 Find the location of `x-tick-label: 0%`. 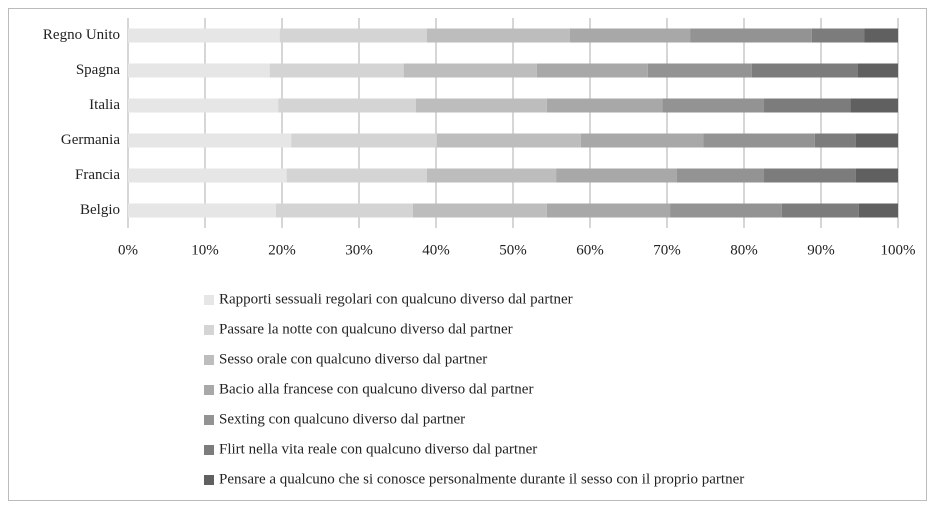

x-tick-label: 0% is located at coordinates (128, 250).